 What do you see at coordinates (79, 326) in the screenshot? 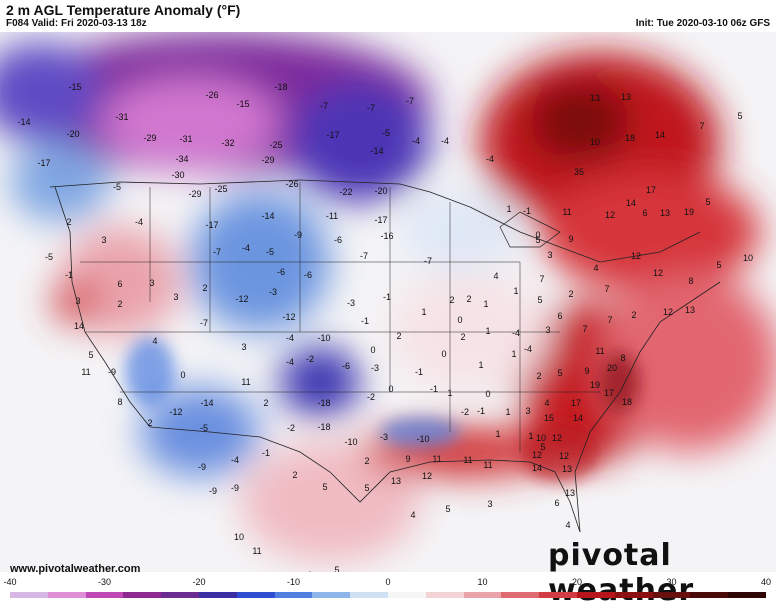
I see `anomaly-value: 14` at bounding box center [79, 326].